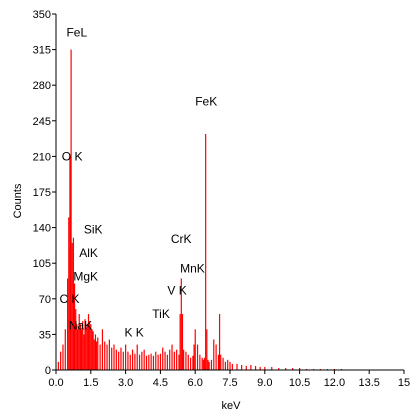 The width and height of the screenshot is (411, 415). Describe the element at coordinates (125, 383) in the screenshot. I see `x-tick-label: 3.0` at that location.